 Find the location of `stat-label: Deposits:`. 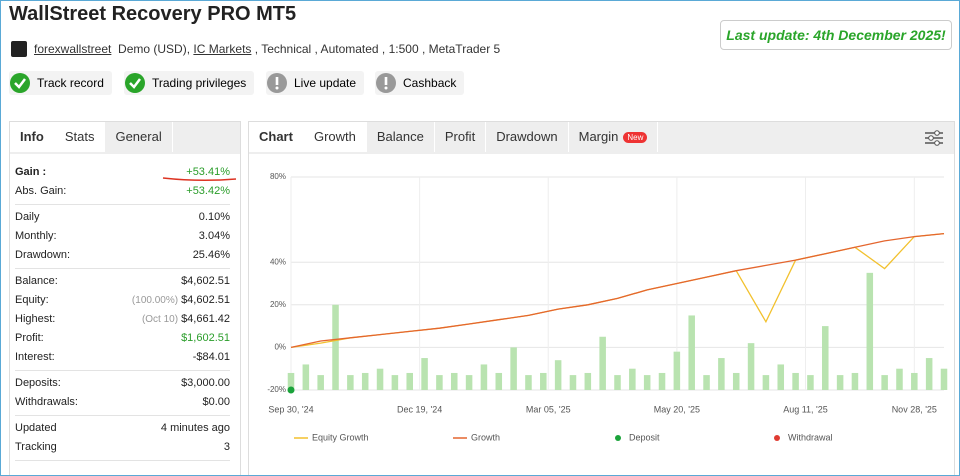

stat-label: Deposits: is located at coordinates (38, 383).